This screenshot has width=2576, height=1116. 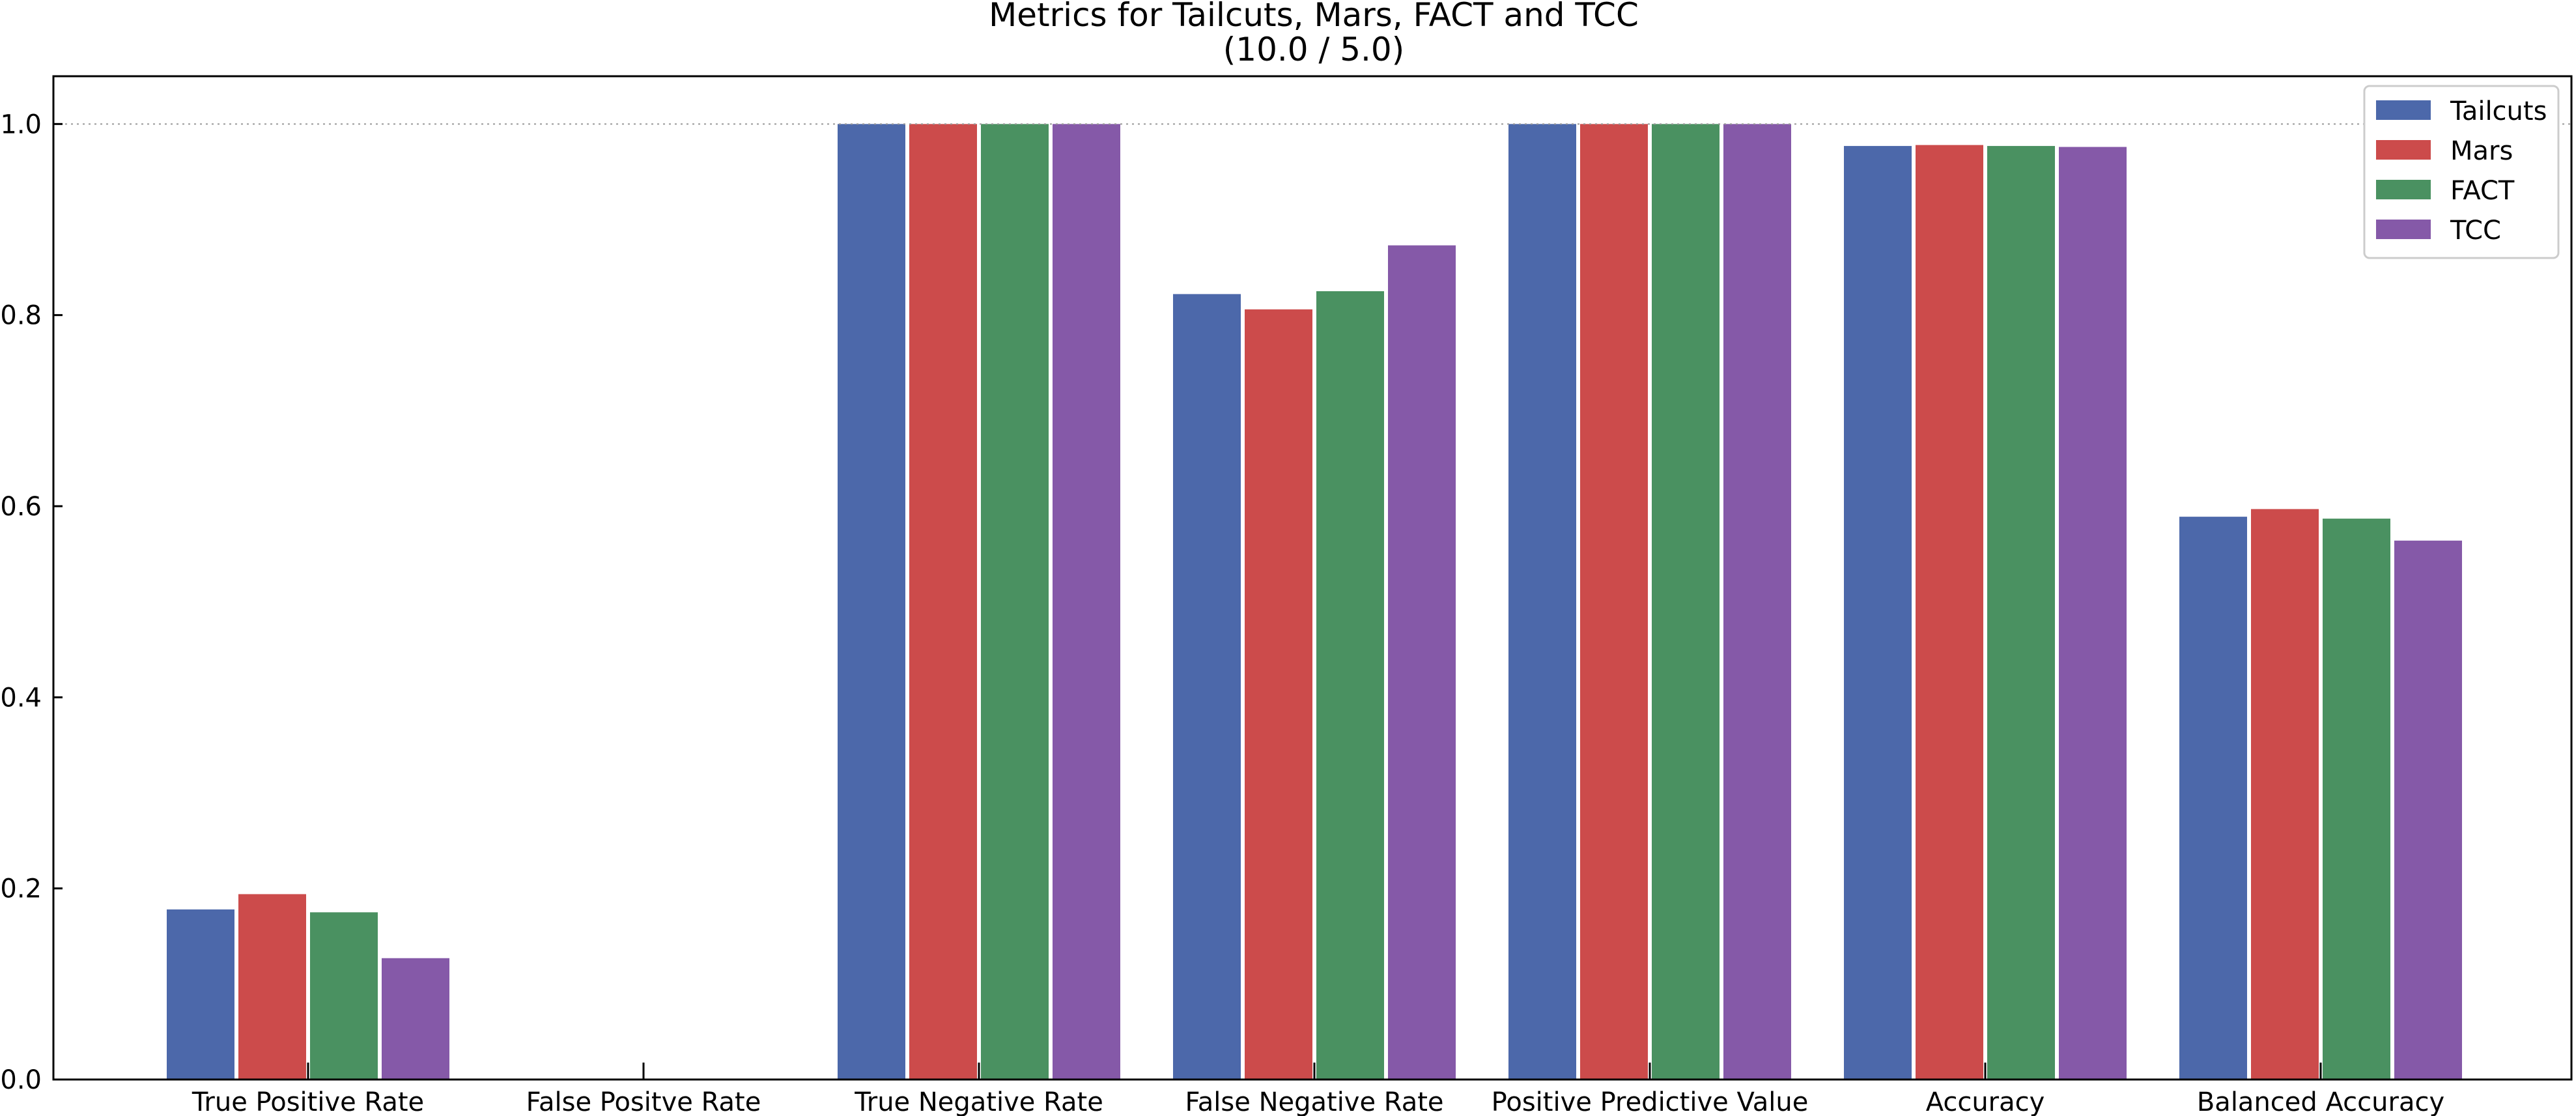 What do you see at coordinates (1314, 1101) in the screenshot?
I see `x-tick-label-3: False Negative Rate` at bounding box center [1314, 1101].